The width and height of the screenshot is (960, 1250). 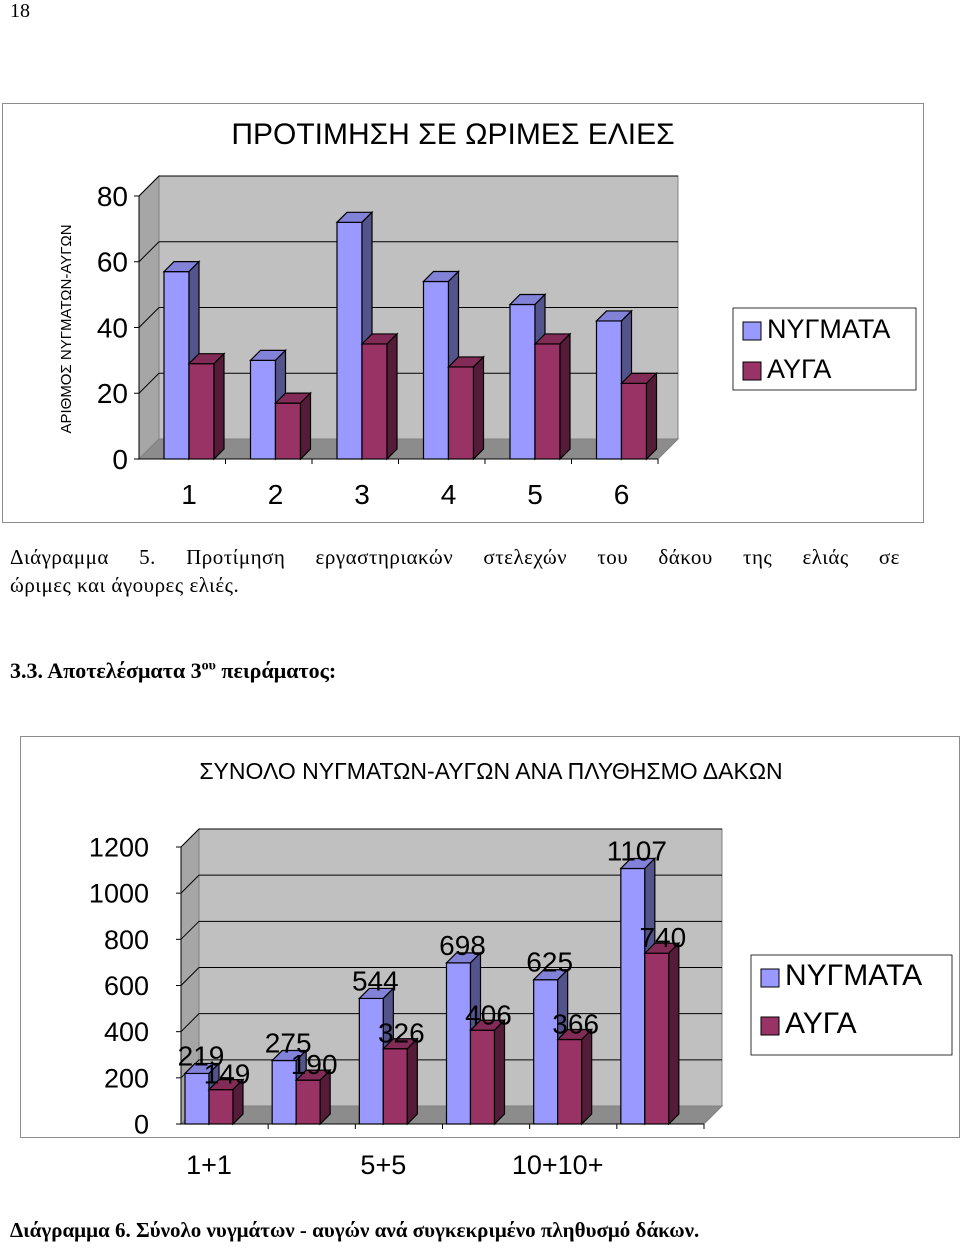 What do you see at coordinates (633, 996) in the screenshot?
I see `chart2-bar-nygmata-6-front` at bounding box center [633, 996].